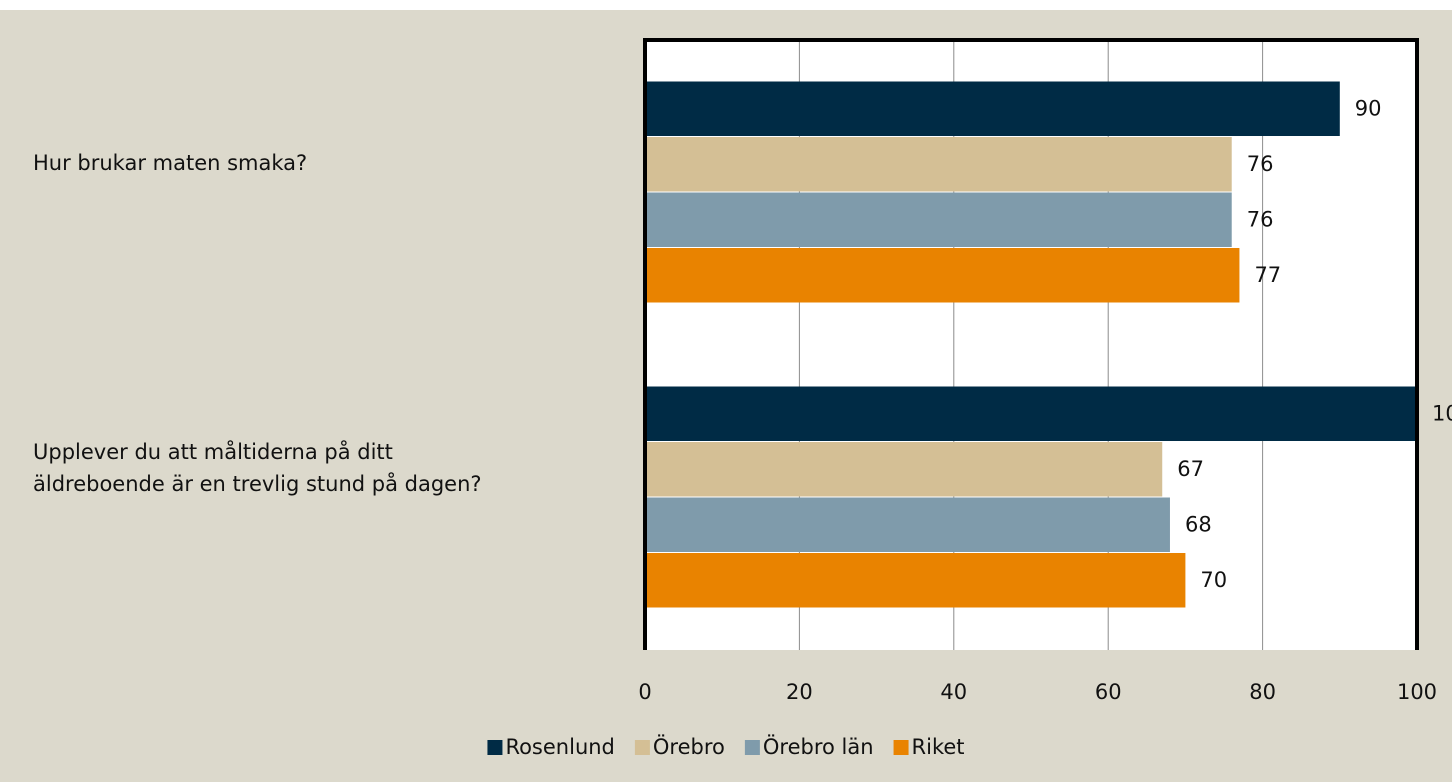 The image size is (1452, 782). I want to click on legend-label: Örebro län, so click(818, 746).